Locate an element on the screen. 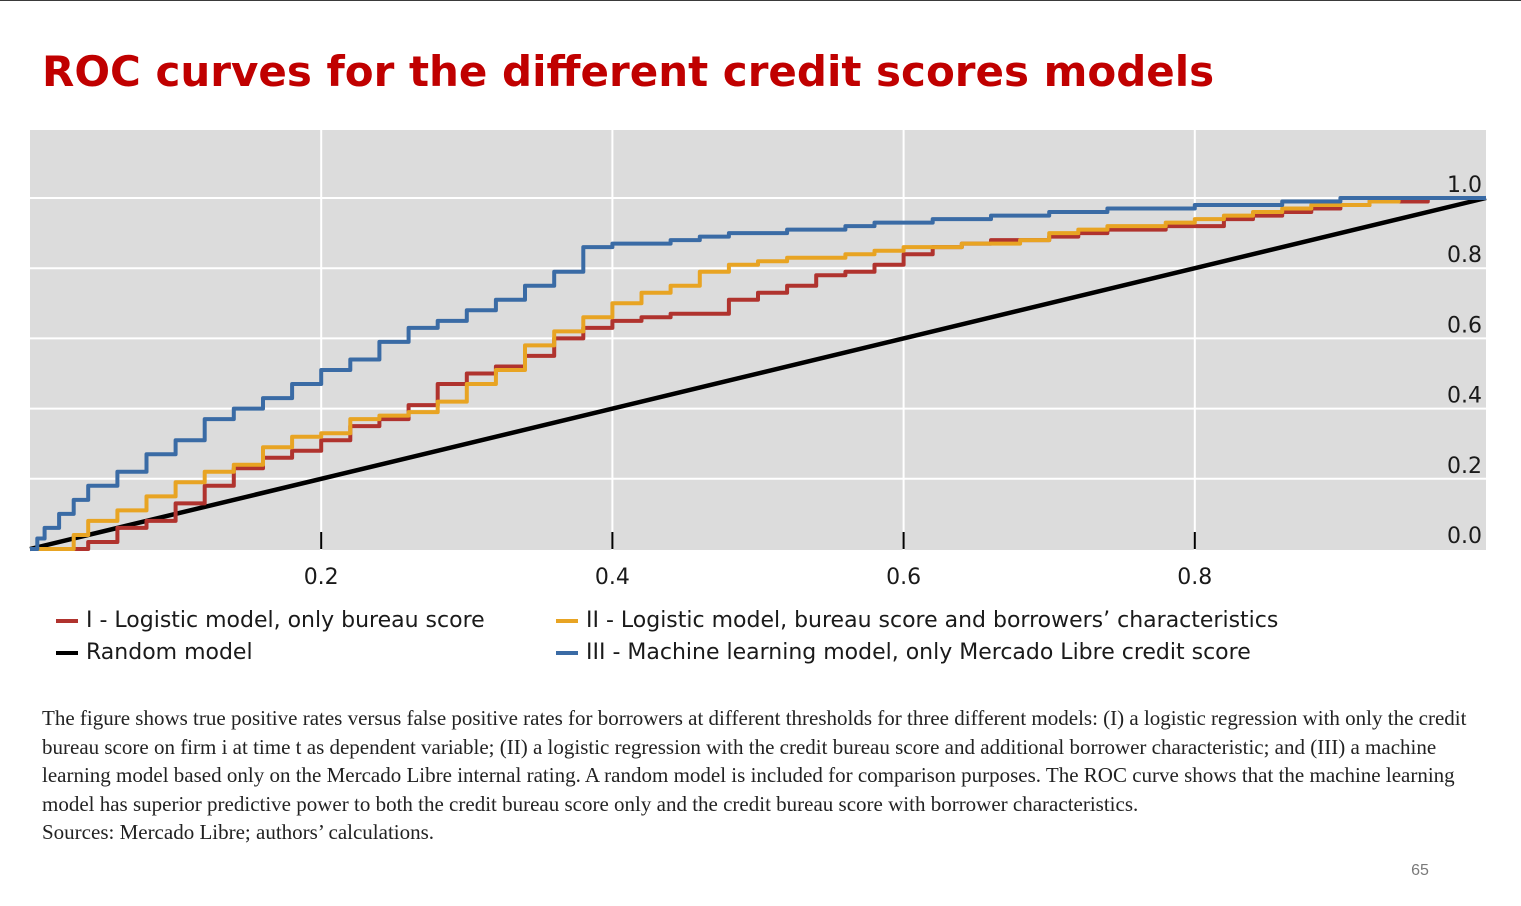 This screenshot has width=1521, height=906. top-border is located at coordinates (760, 0).